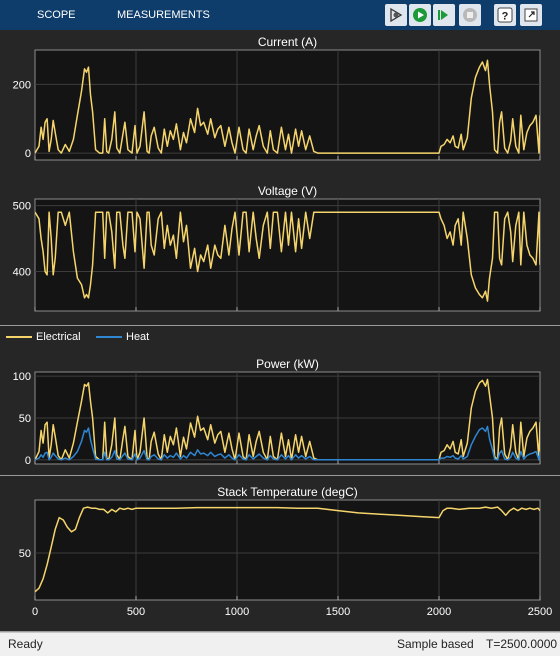 This screenshot has height=656, width=560. Describe the element at coordinates (56, 15) in the screenshot. I see `tab-scope: SCOPE` at that location.